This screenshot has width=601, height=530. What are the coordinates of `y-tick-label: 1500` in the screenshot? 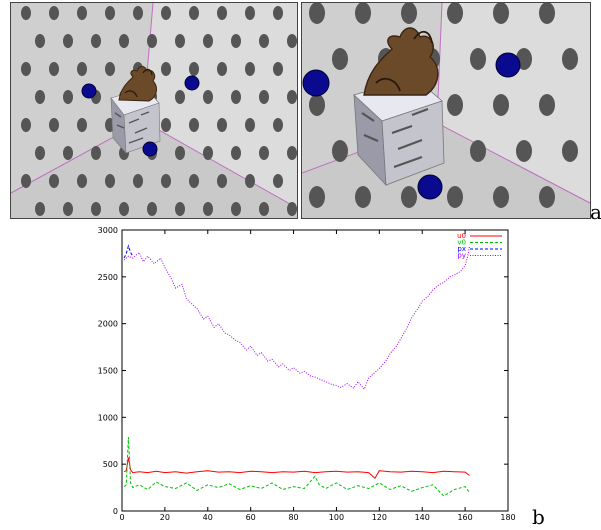 It's located at (108, 371).